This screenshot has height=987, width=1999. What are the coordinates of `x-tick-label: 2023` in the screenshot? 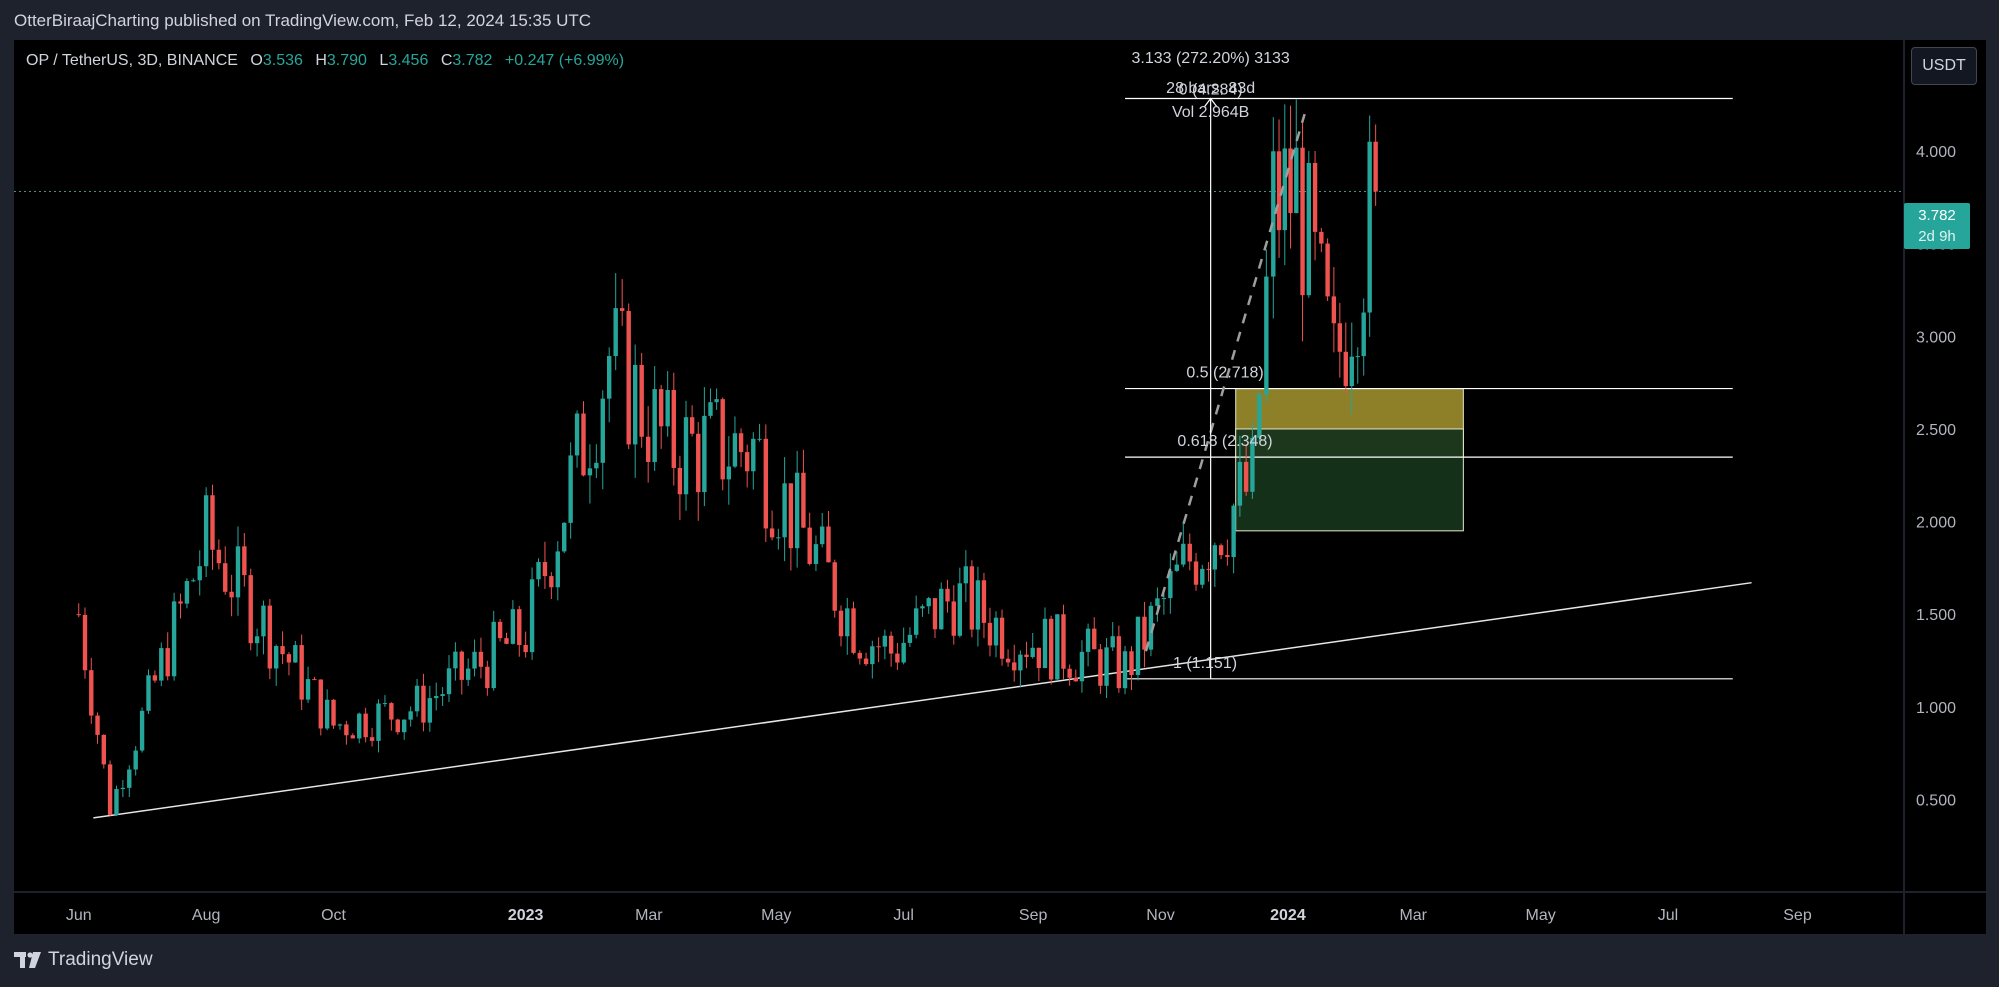 It's located at (526, 915).